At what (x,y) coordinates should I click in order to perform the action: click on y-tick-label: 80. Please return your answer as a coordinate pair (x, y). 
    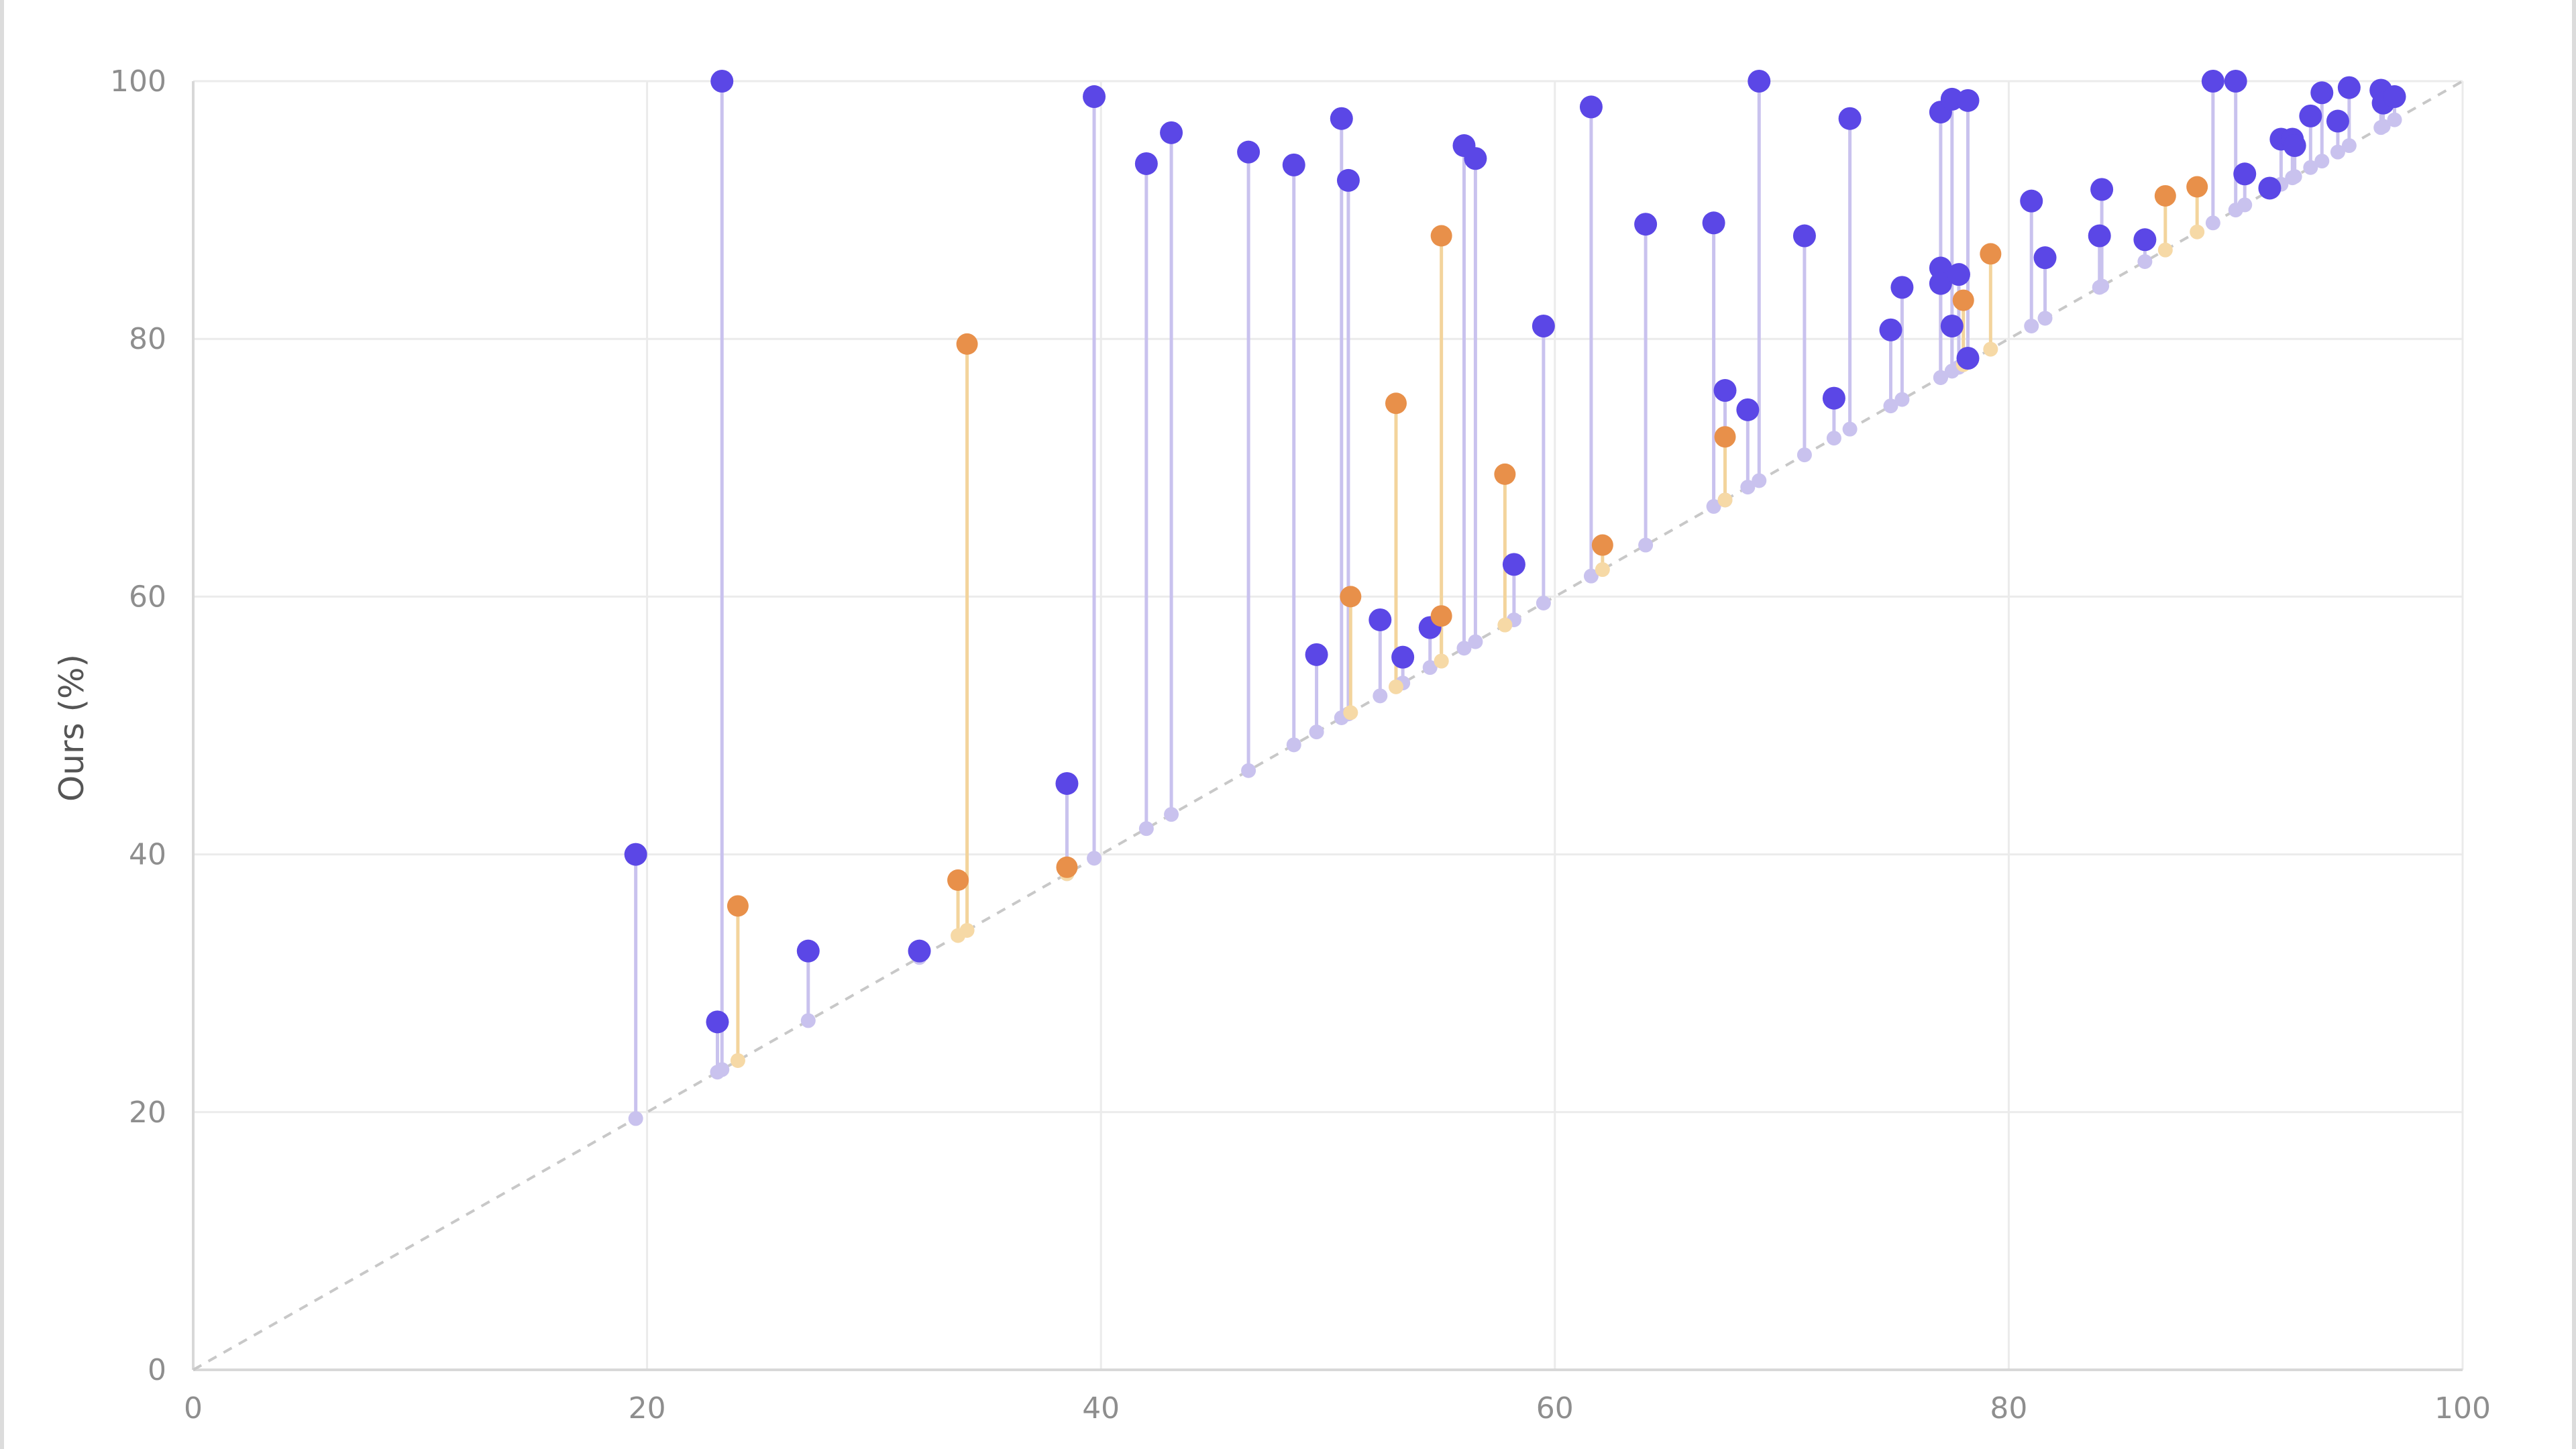
    Looking at the image, I should click on (147, 339).